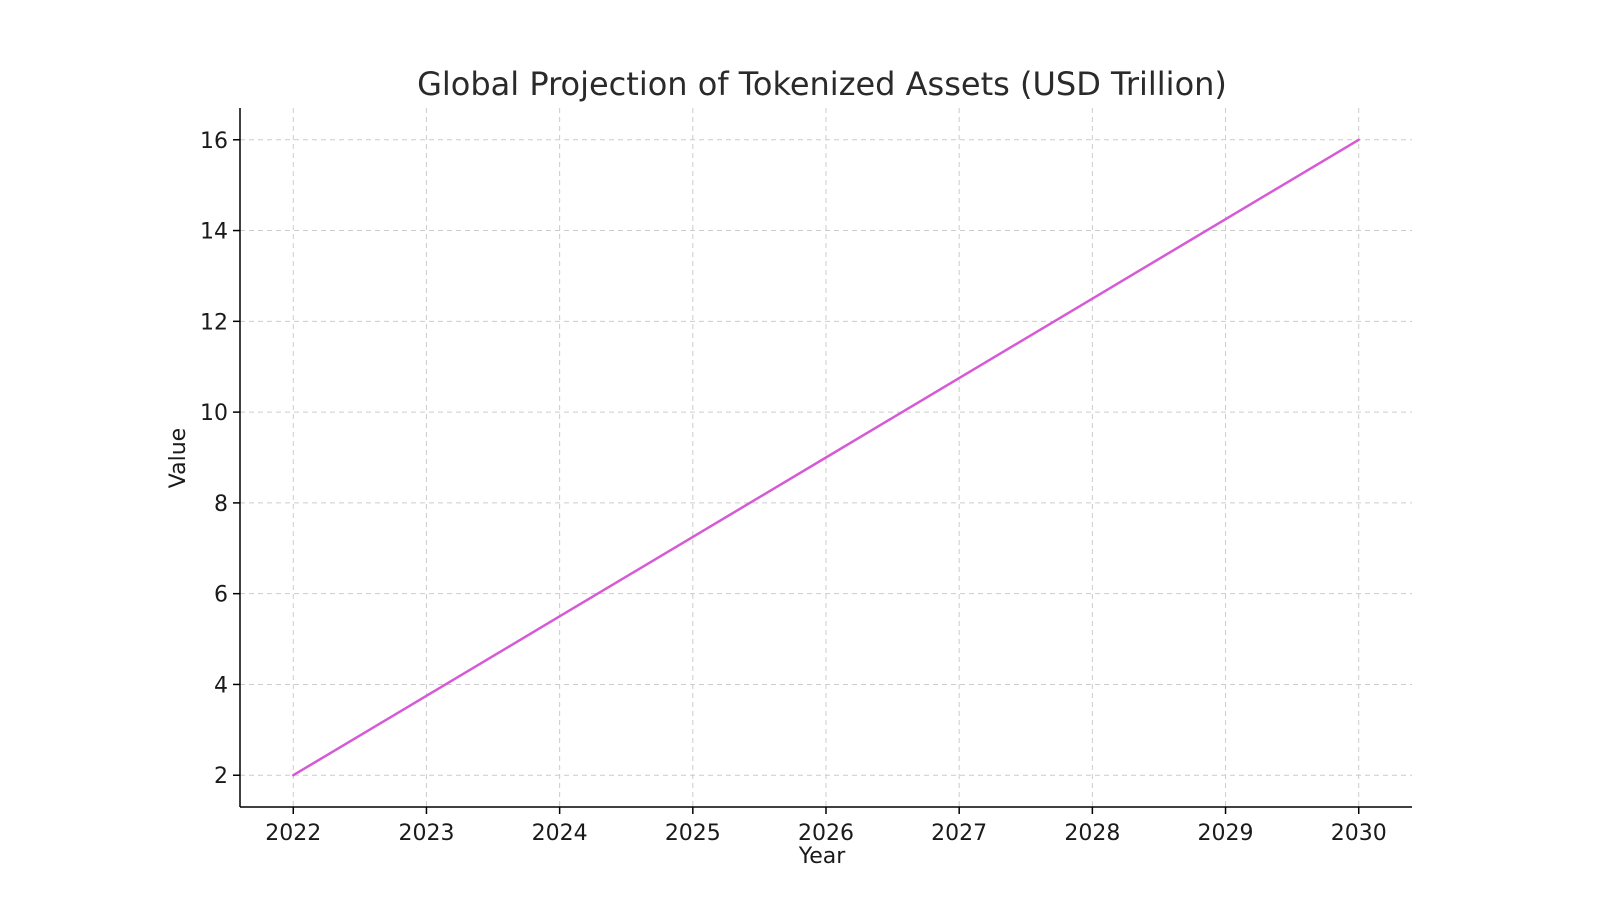 Image resolution: width=1600 pixels, height=900 pixels. What do you see at coordinates (221, 685) in the screenshot?
I see `y-tick-label: 4` at bounding box center [221, 685].